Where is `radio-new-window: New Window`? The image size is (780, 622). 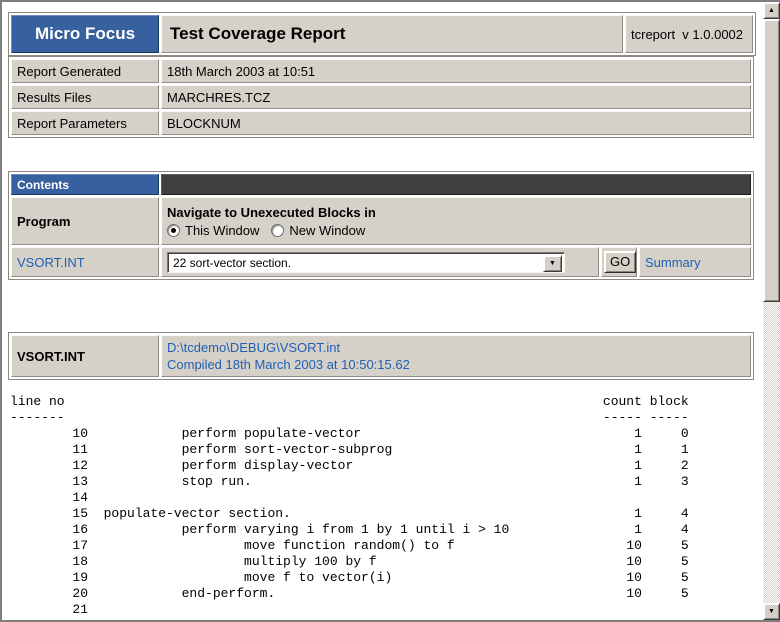
radio-new-window: New Window is located at coordinates (318, 230).